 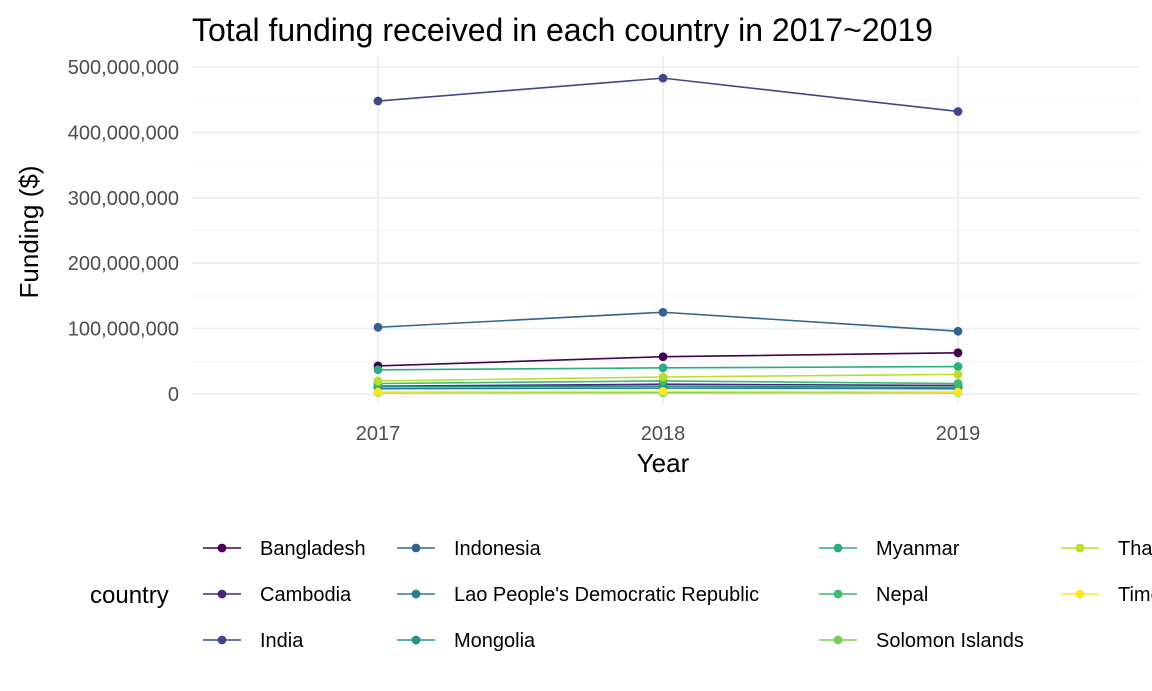 I want to click on legend-item: Nepal, so click(x=873, y=595).